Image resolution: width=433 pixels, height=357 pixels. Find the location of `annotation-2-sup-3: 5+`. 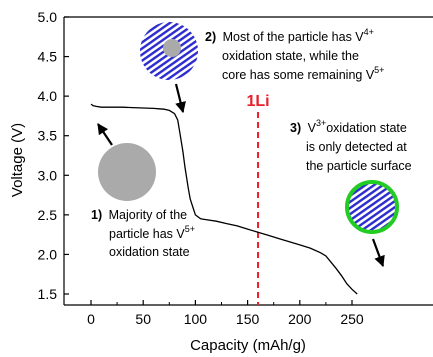

annotation-2-sup-3: 5+ is located at coordinates (379, 70).